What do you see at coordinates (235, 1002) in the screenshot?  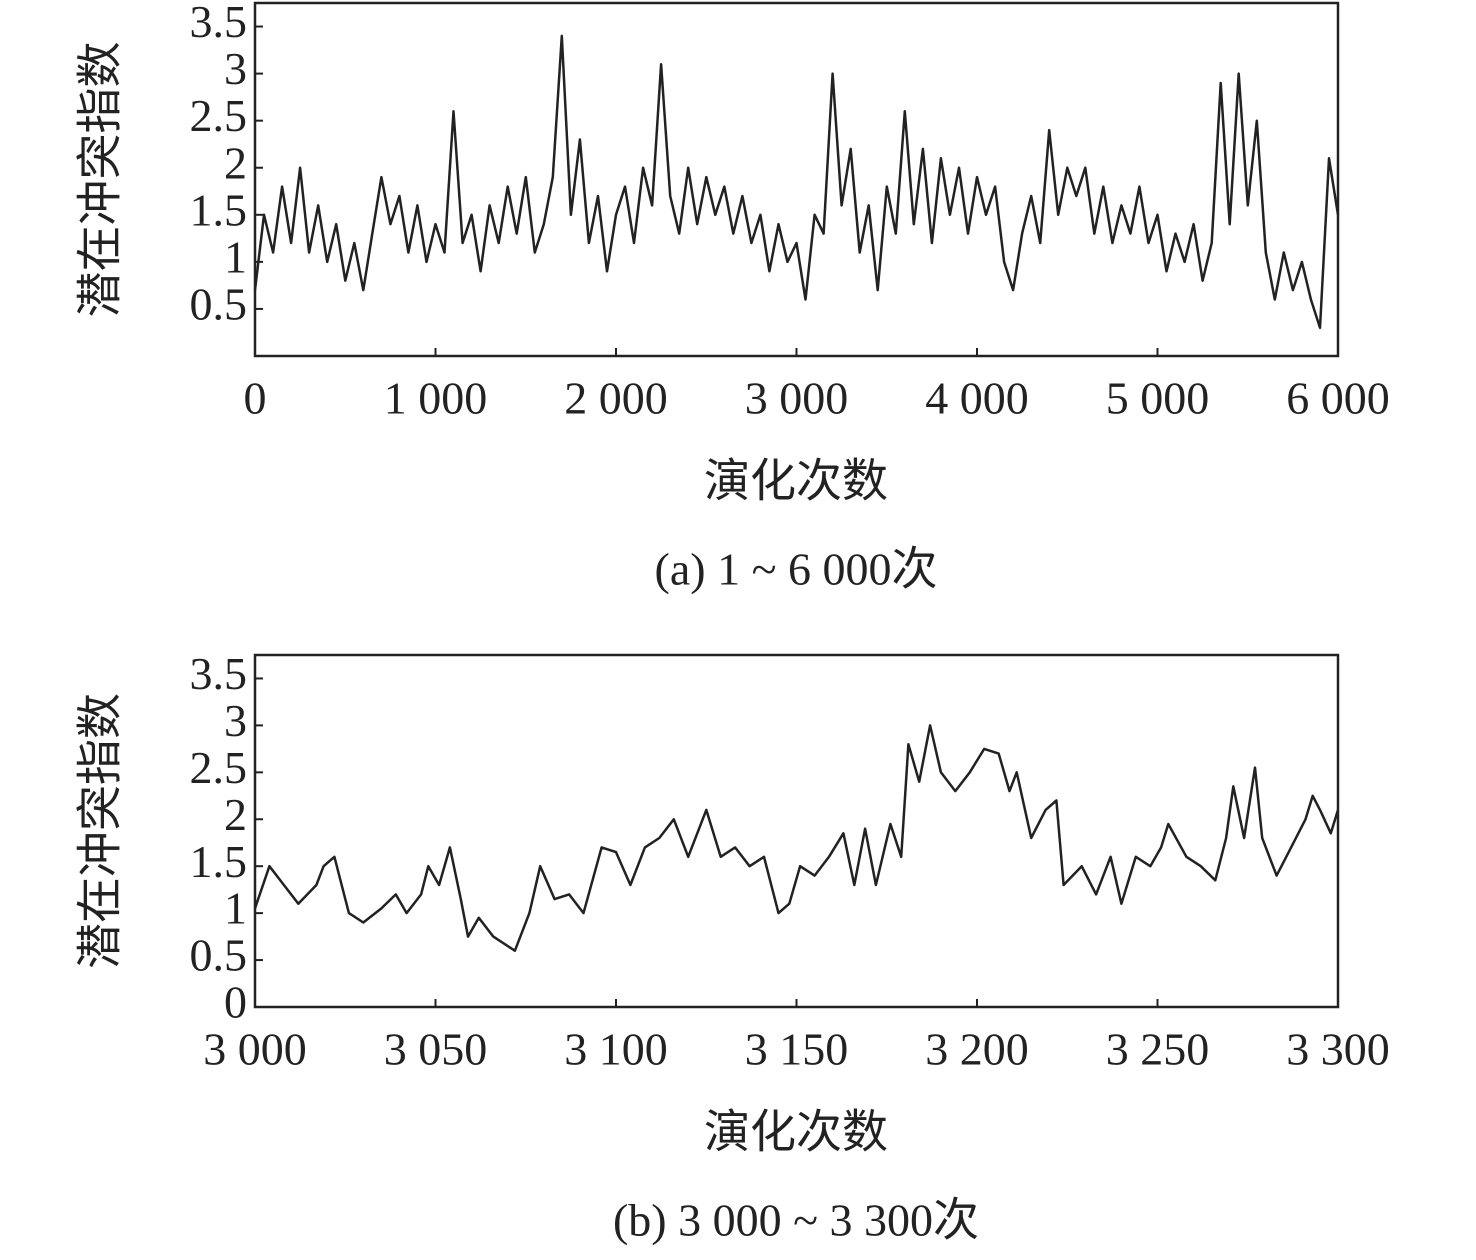 I see `y-tick-label: 0` at bounding box center [235, 1002].